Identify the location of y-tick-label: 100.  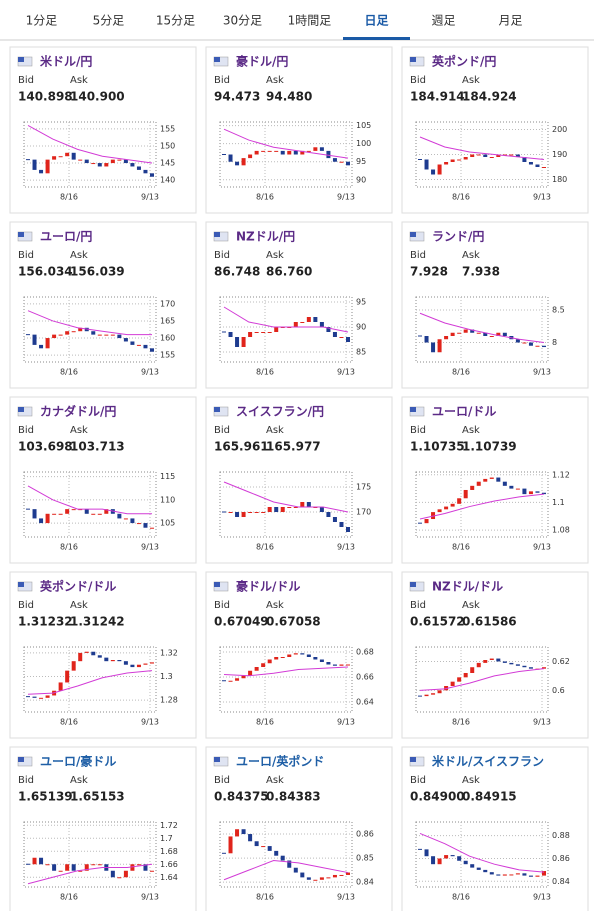
(363, 143).